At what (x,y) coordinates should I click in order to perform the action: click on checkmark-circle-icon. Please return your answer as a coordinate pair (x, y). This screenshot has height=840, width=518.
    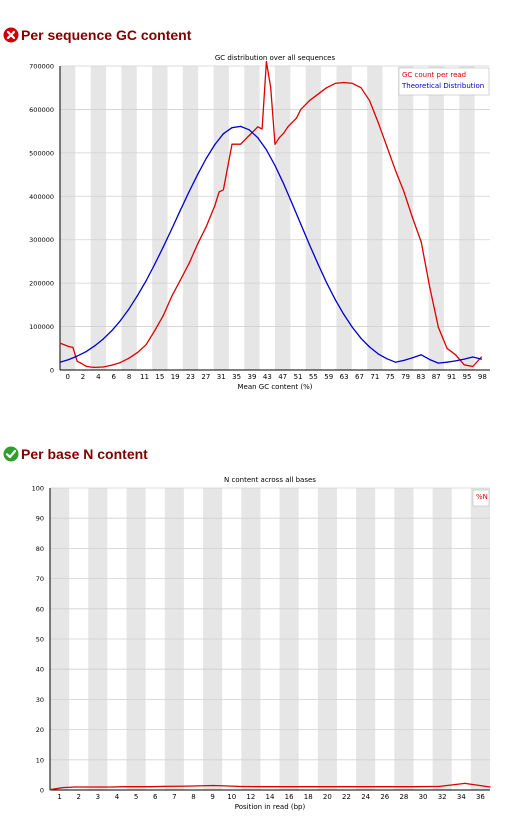
    Looking at the image, I should click on (11, 454).